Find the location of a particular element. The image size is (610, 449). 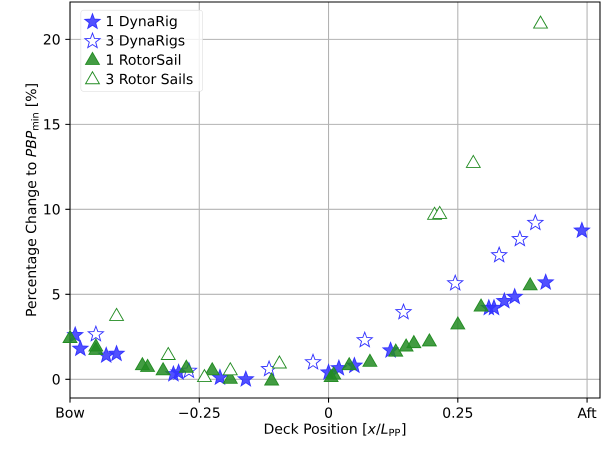

y-tick-label: 20 is located at coordinates (52, 39).